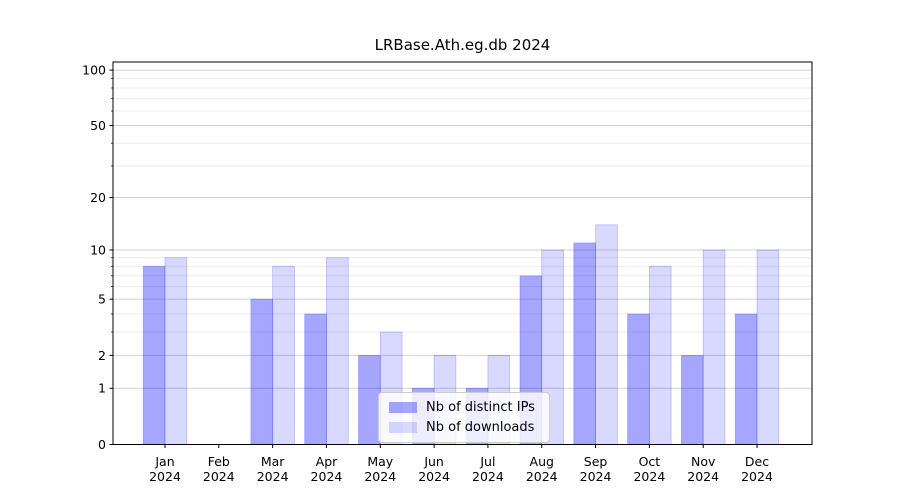  I want to click on legend: Nb of distinct IPs Nb of downloads, so click(464, 417).